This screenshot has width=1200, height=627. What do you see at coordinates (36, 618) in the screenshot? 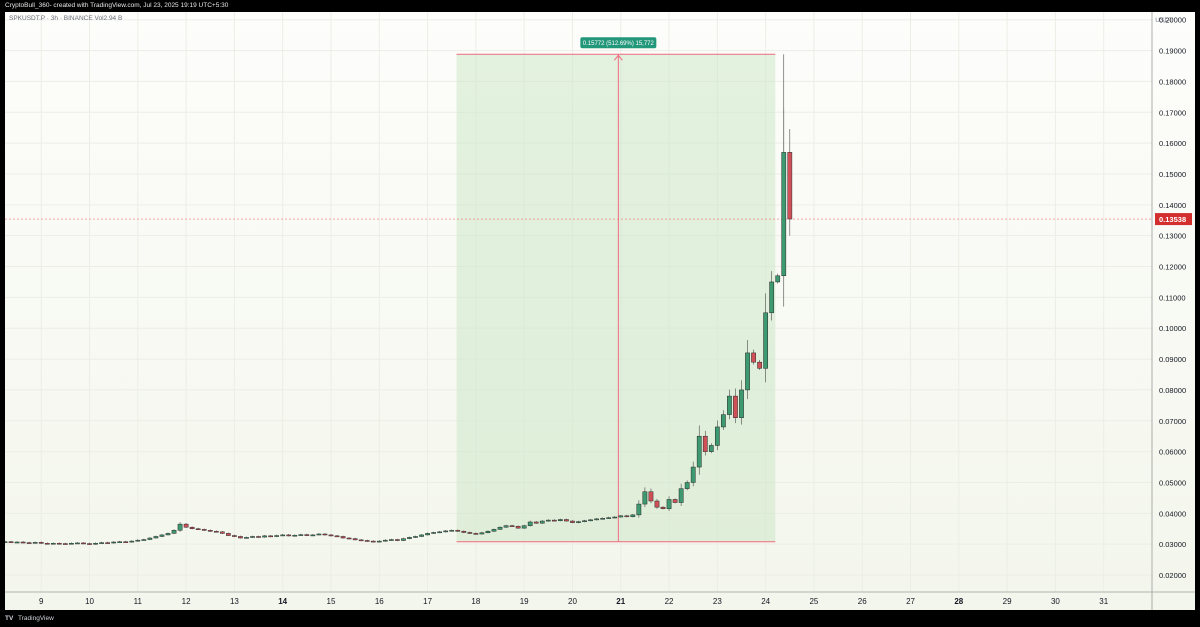
I see `brand-name: TradingView` at bounding box center [36, 618].